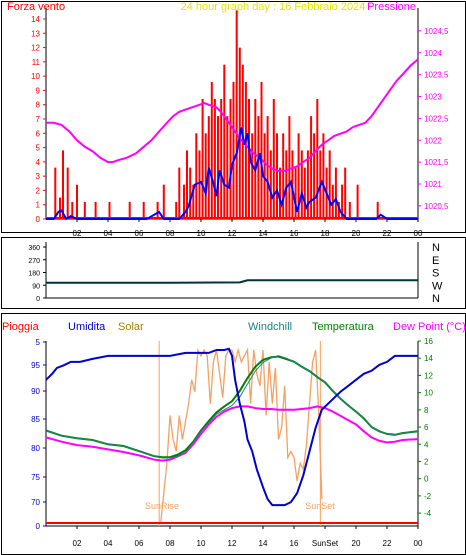  I want to click on top-left-tick-label: 1, so click(38, 205).